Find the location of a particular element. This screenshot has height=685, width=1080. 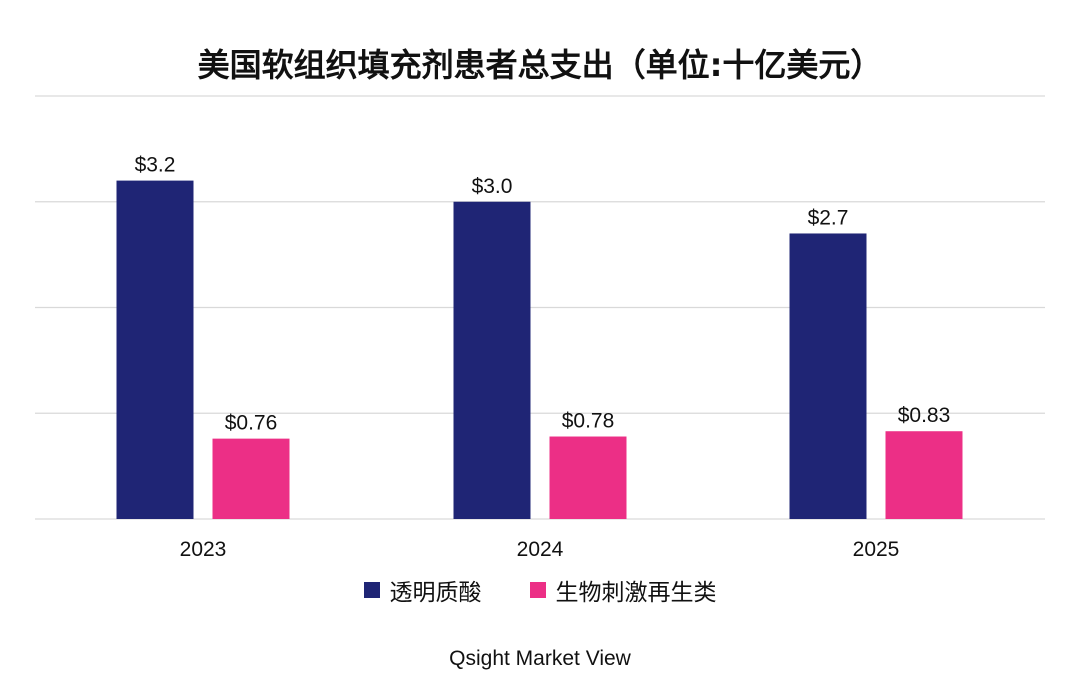

legend: 透明质酸 生物刺激再生类 is located at coordinates (540, 590).